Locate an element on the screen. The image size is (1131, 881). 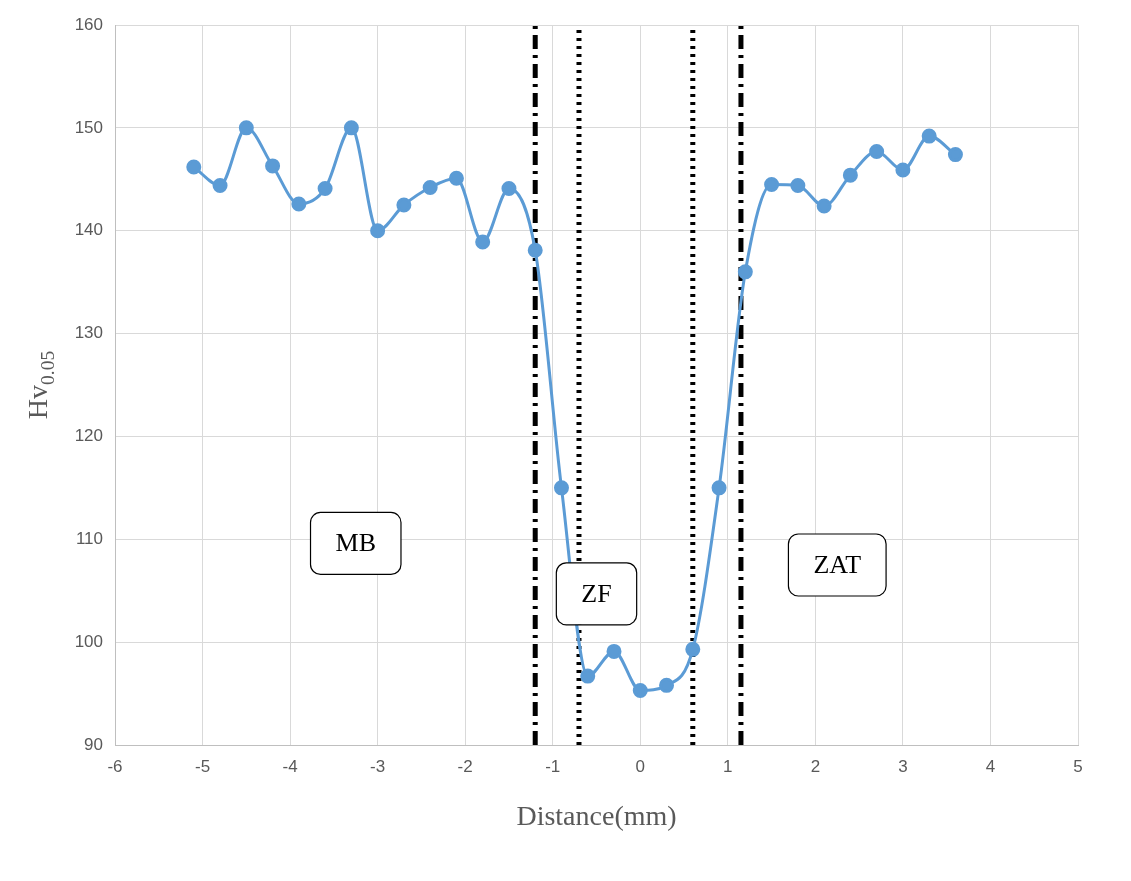
y-tick-label: 130 is located at coordinates (88, 333).